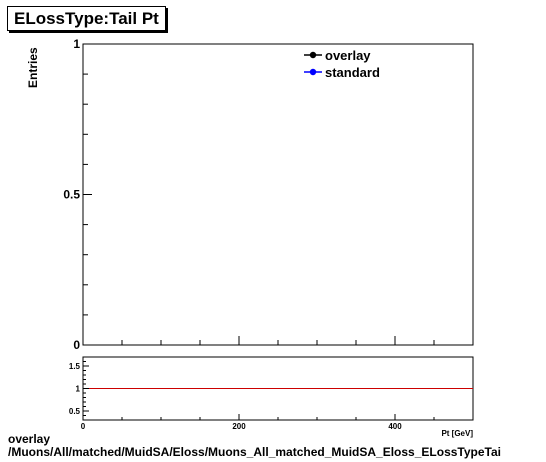 This screenshot has height=462, width=546. I want to click on ratio-y-tick-label: 0.5, so click(75, 411).